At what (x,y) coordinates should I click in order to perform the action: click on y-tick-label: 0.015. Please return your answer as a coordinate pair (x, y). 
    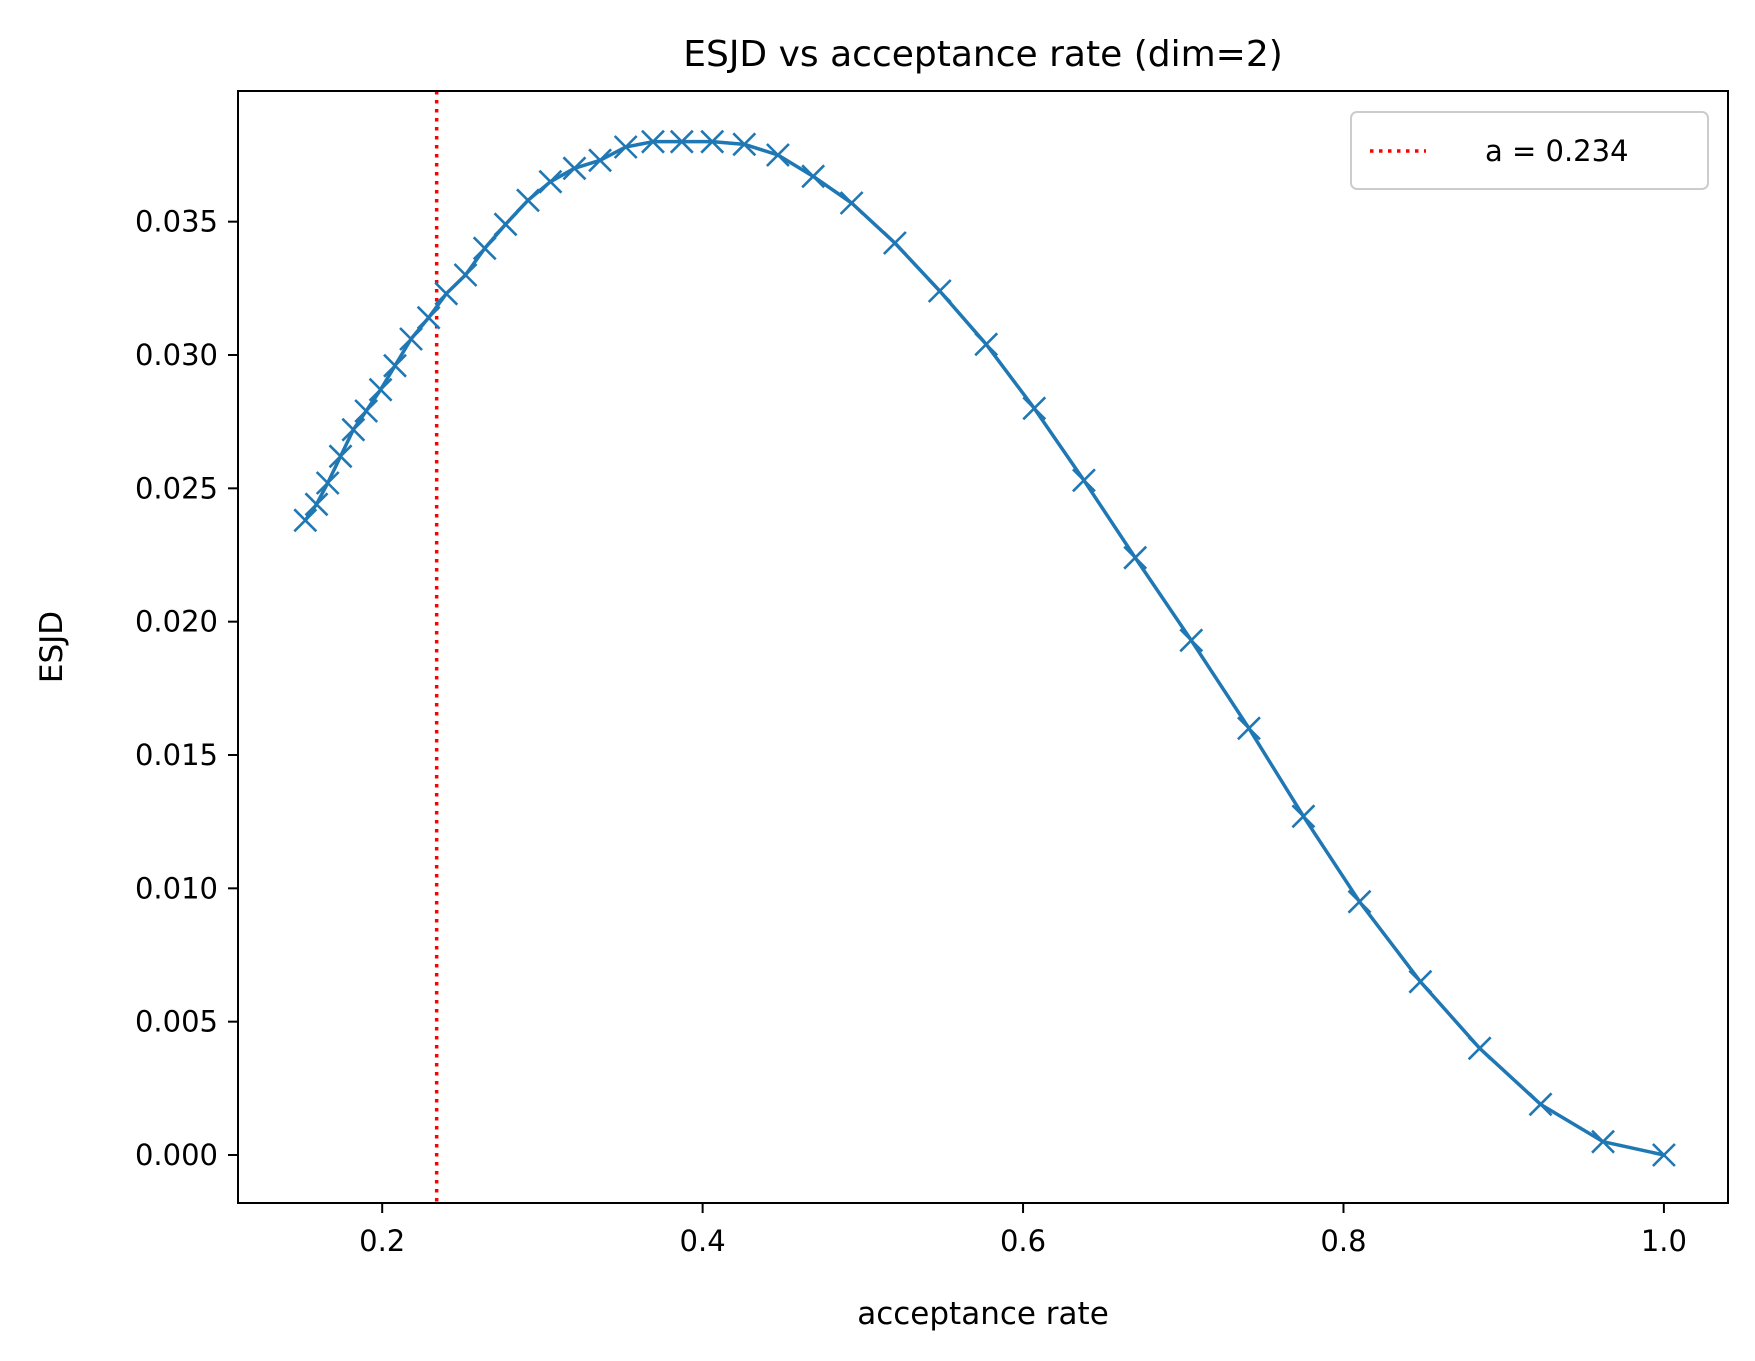
    Looking at the image, I should click on (176, 755).